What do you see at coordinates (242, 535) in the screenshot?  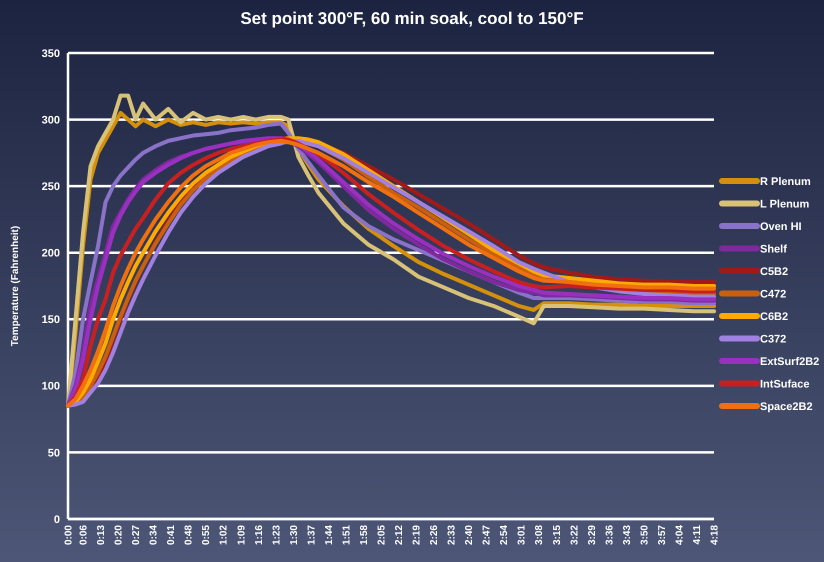 I see `x-tick-label: 1:09` at bounding box center [242, 535].